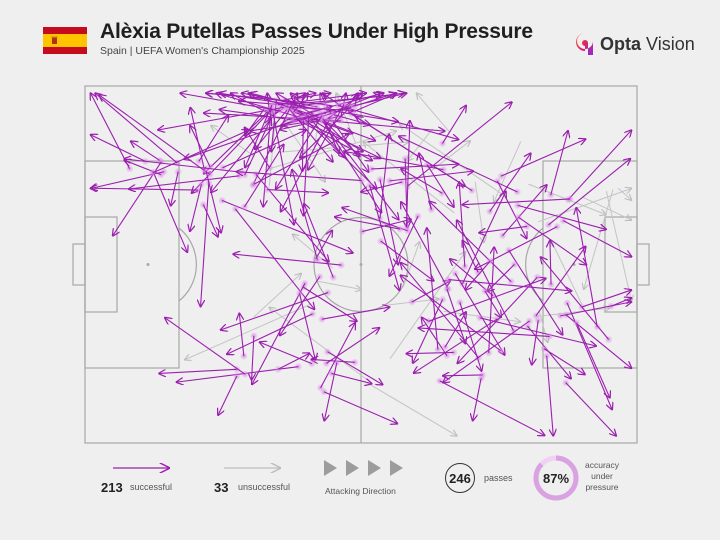 The height and width of the screenshot is (540, 720). Describe the element at coordinates (148, 264) in the screenshot. I see `left-penalty-spot` at that location.